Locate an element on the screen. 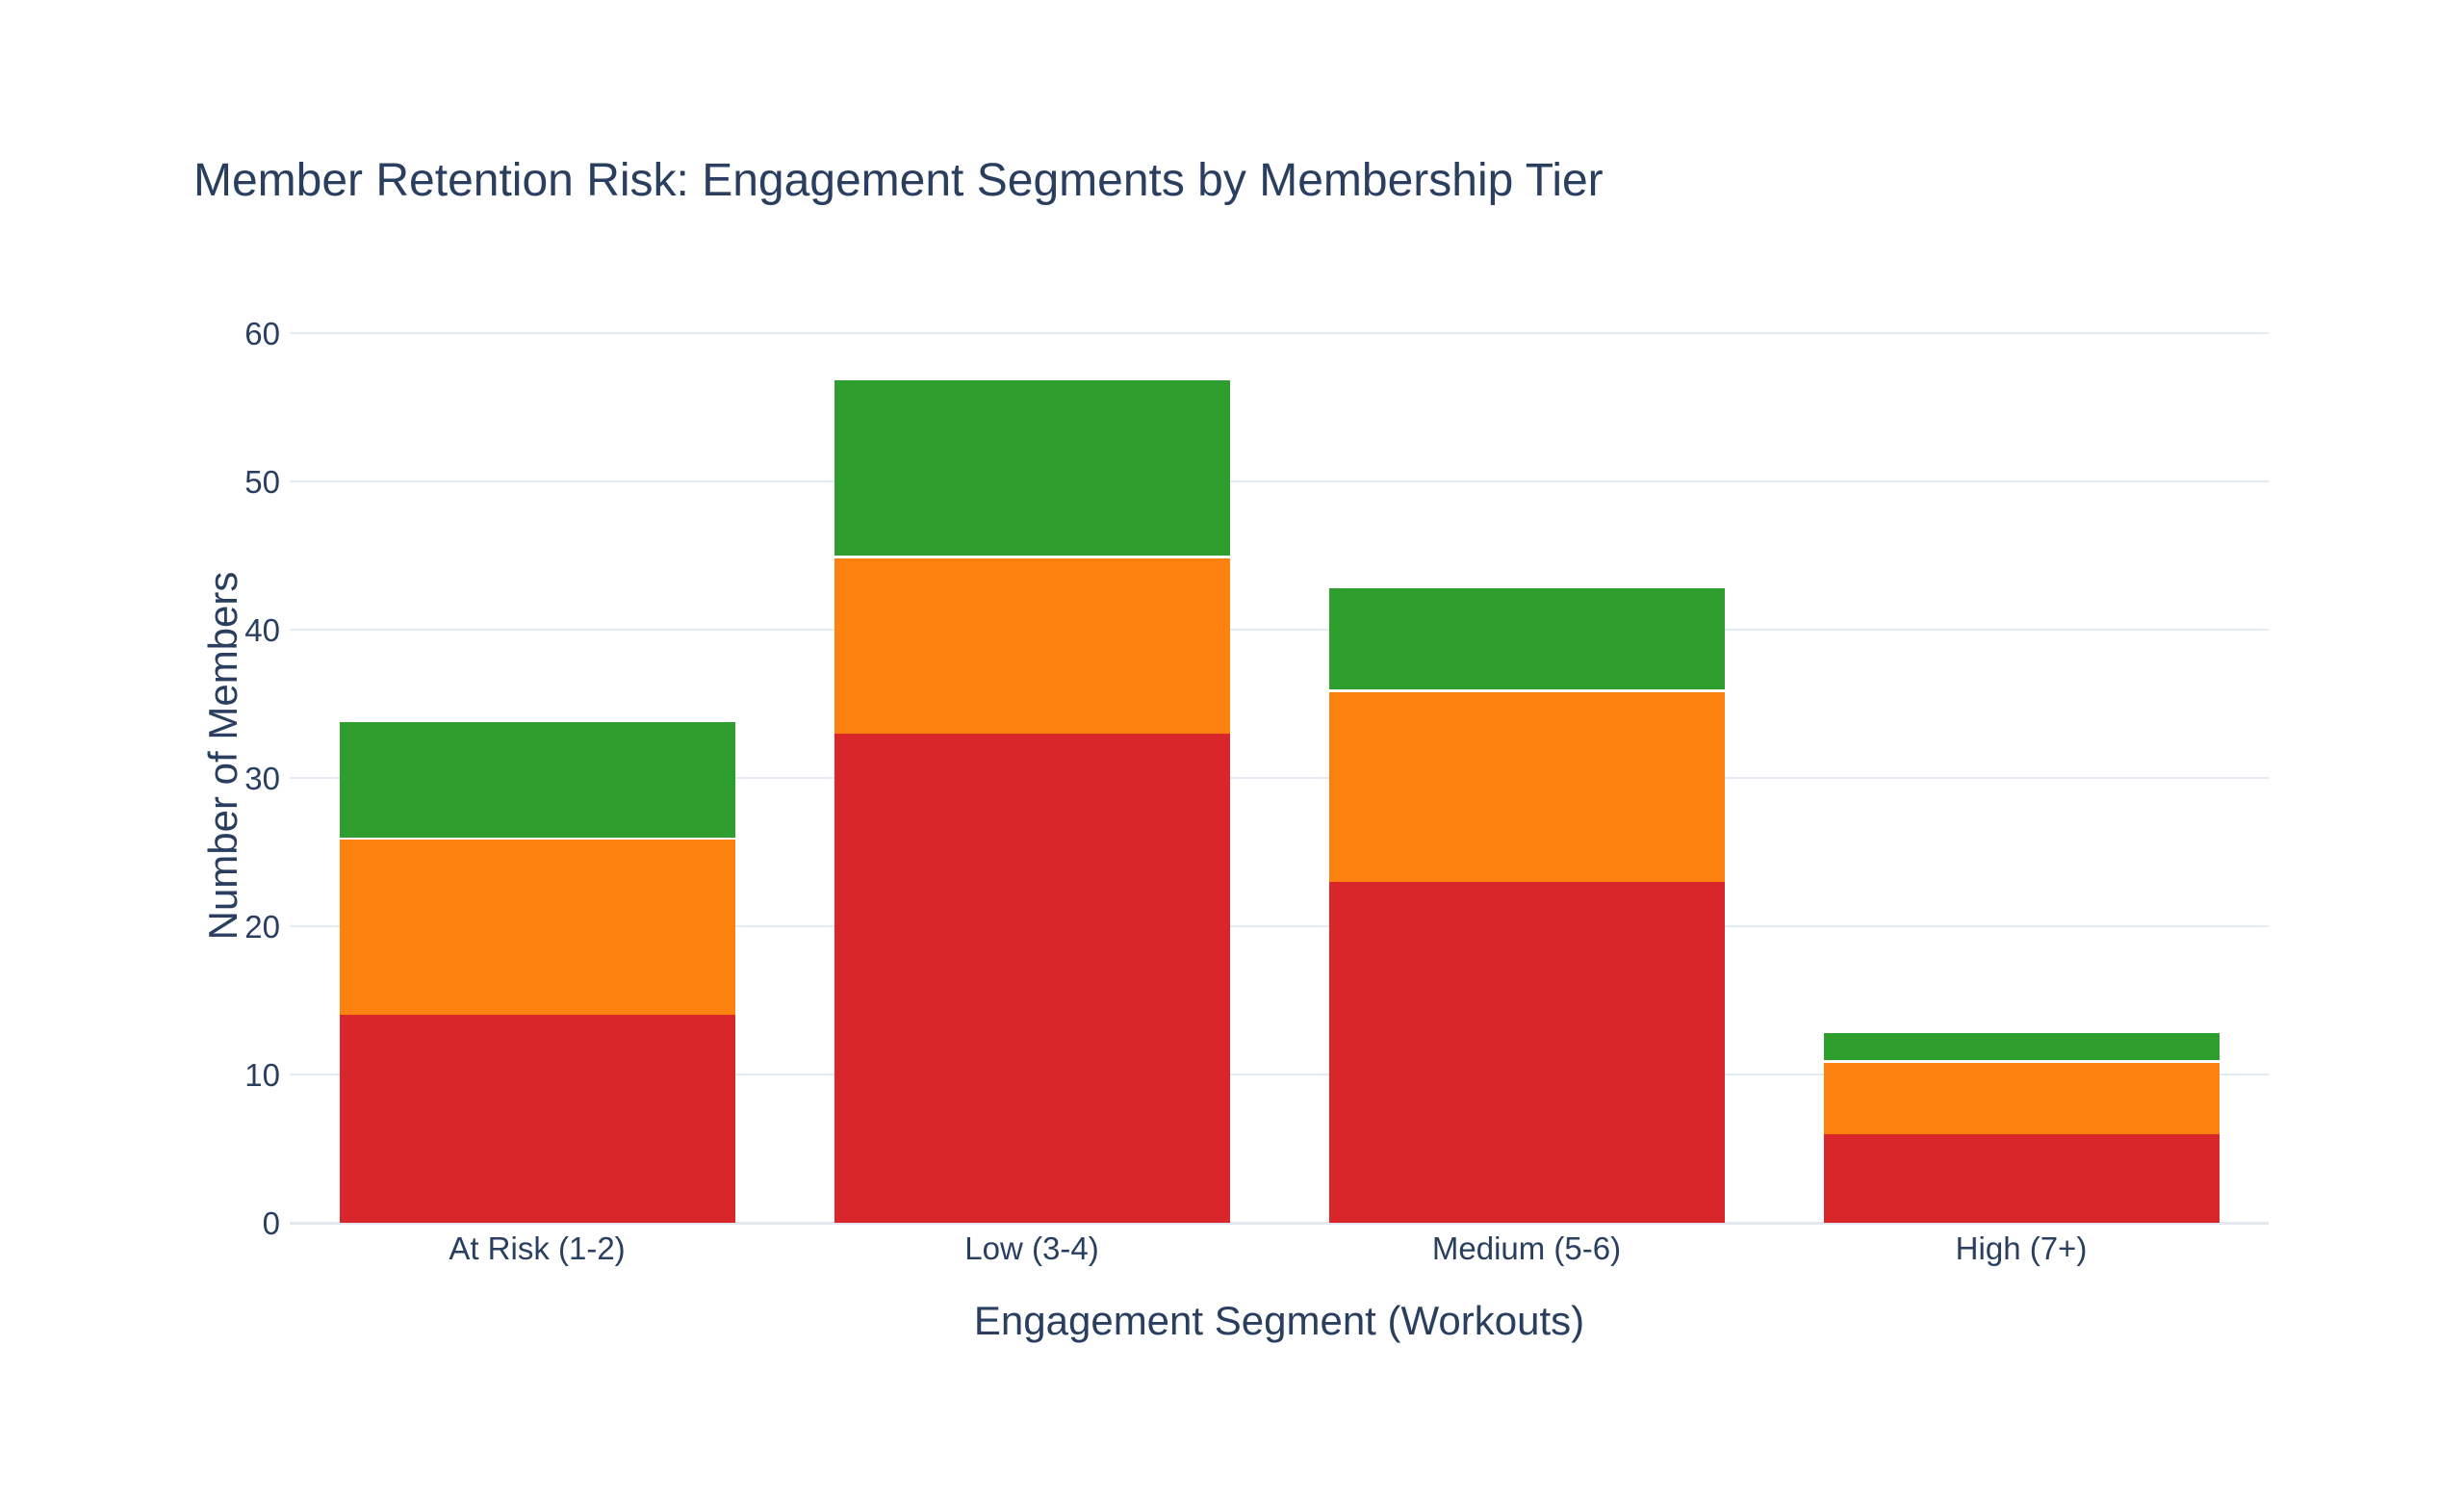  y-tick-label-10: 10 is located at coordinates (262, 1075).